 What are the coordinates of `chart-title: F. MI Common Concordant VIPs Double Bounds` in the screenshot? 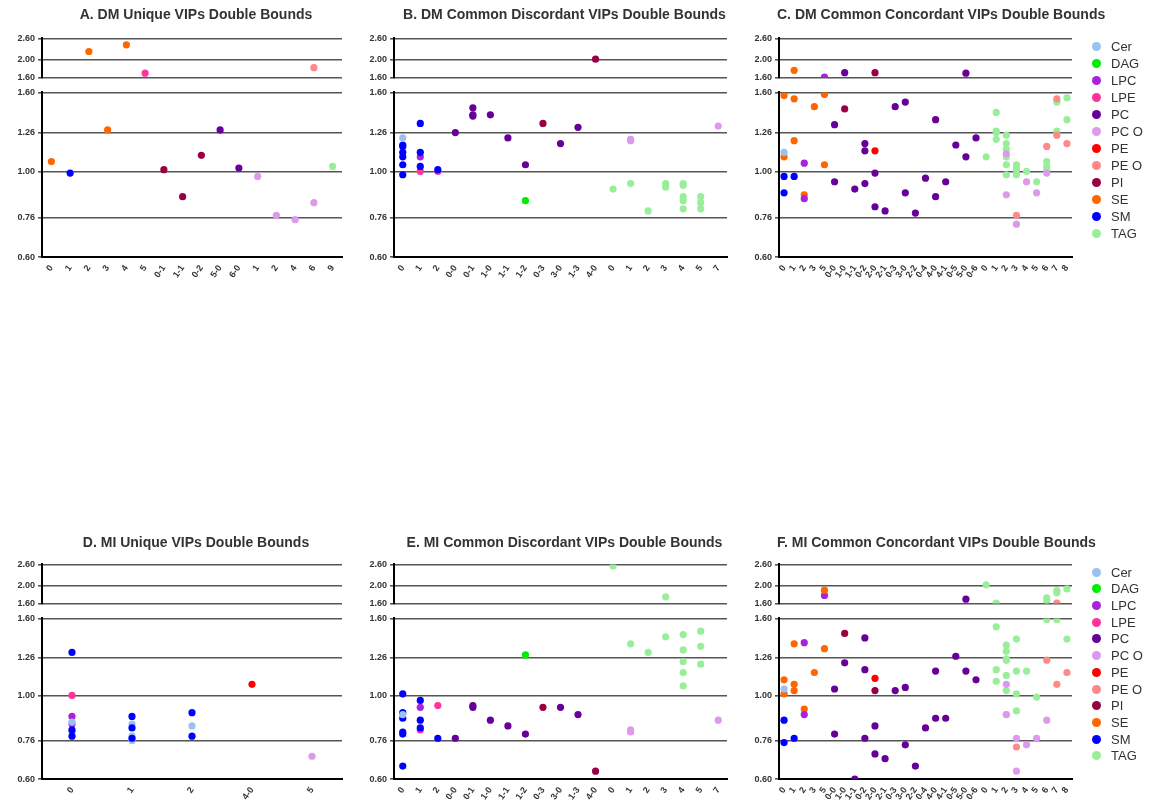 It's located at (936, 543).